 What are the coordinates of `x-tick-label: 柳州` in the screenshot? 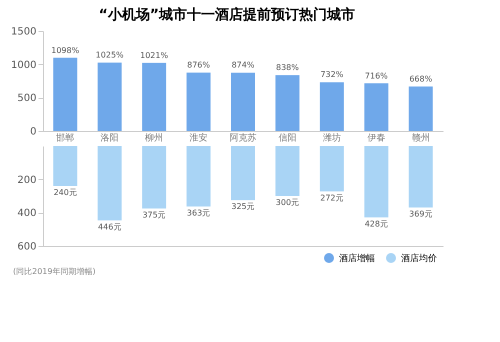 It's located at (154, 138).